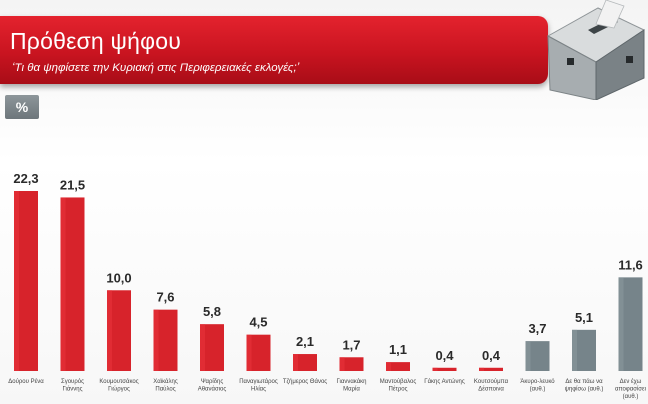 The width and height of the screenshot is (648, 404). I want to click on category-label: Κουτσούμπα Δέσποινα, so click(491, 386).